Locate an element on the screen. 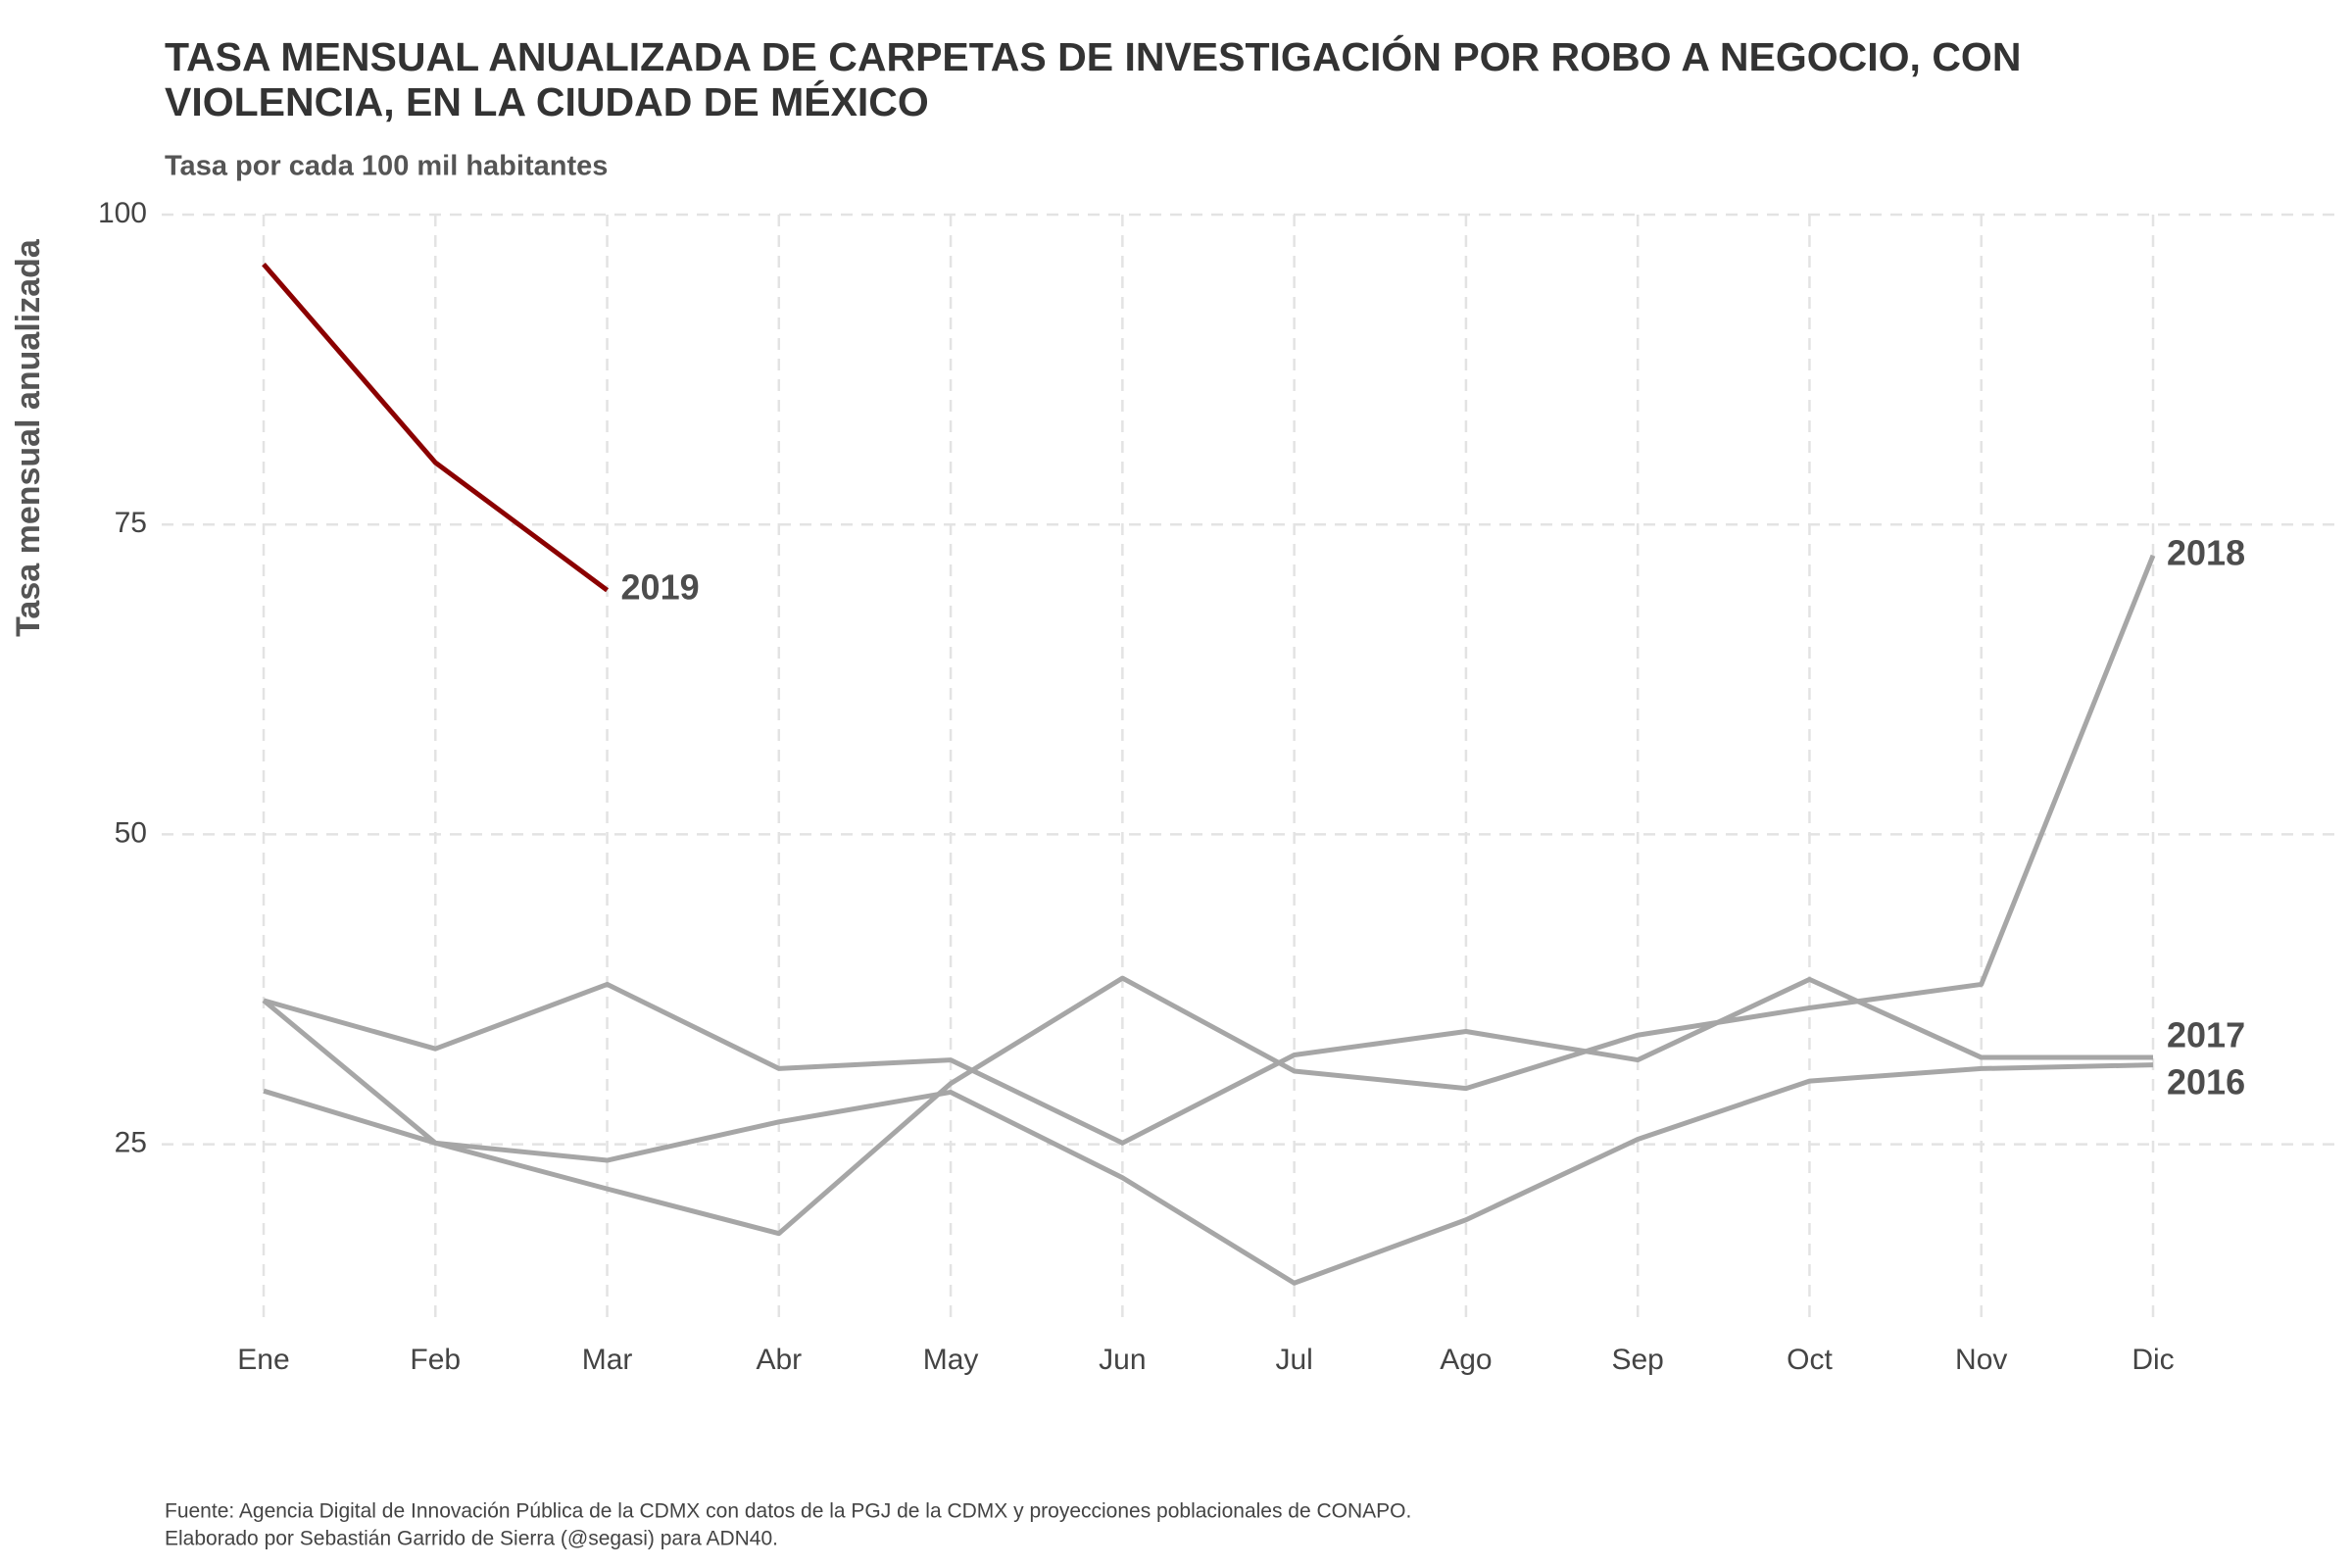  y-tick-label: 75 is located at coordinates (131, 523).